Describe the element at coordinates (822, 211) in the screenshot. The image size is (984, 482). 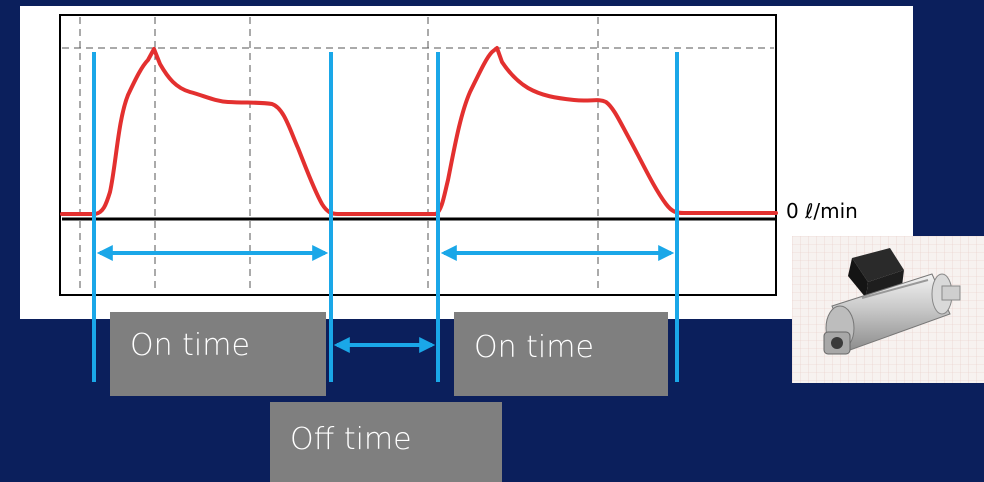
I see `zero-flow-label: 0 ℓ/min` at that location.